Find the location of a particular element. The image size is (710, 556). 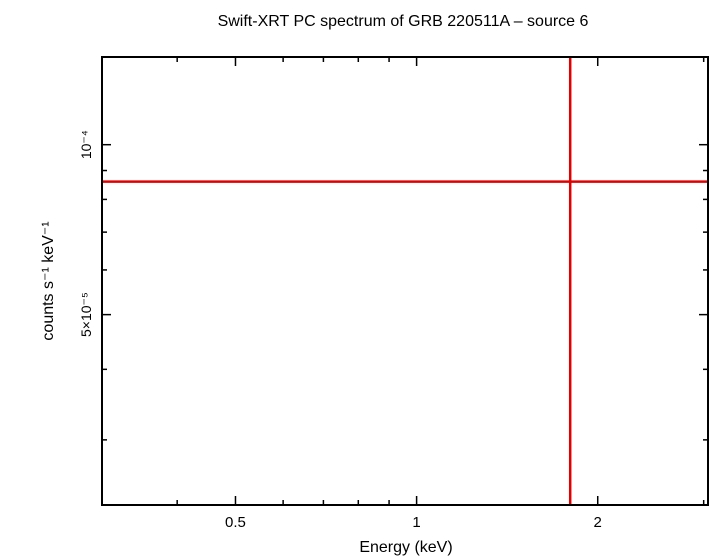

x-tick-label: 2 is located at coordinates (598, 522).